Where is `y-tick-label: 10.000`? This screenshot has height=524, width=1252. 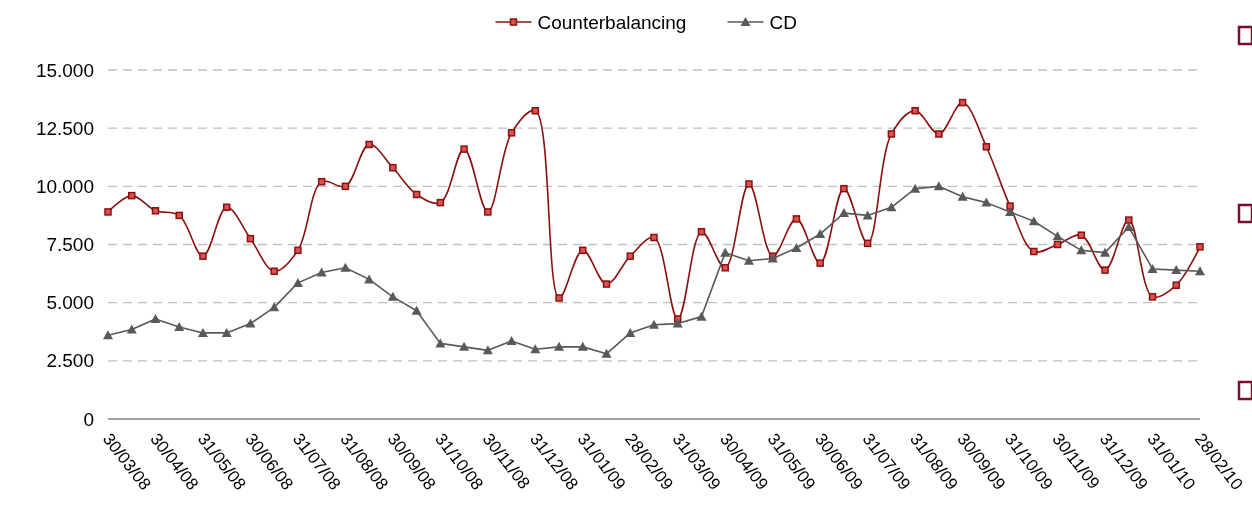
y-tick-label: 10.000 is located at coordinates (64, 186).